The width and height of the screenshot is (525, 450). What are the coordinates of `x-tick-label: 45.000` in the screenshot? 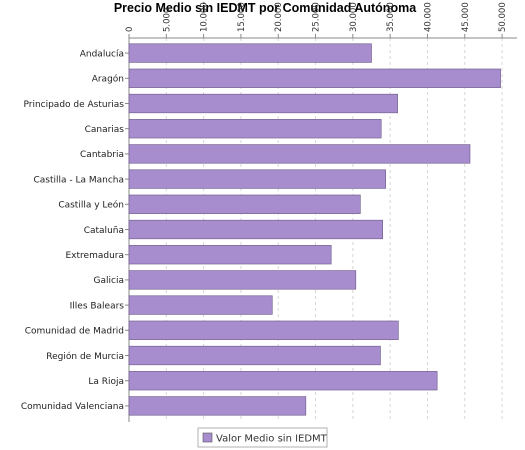 It's located at (466, 17).